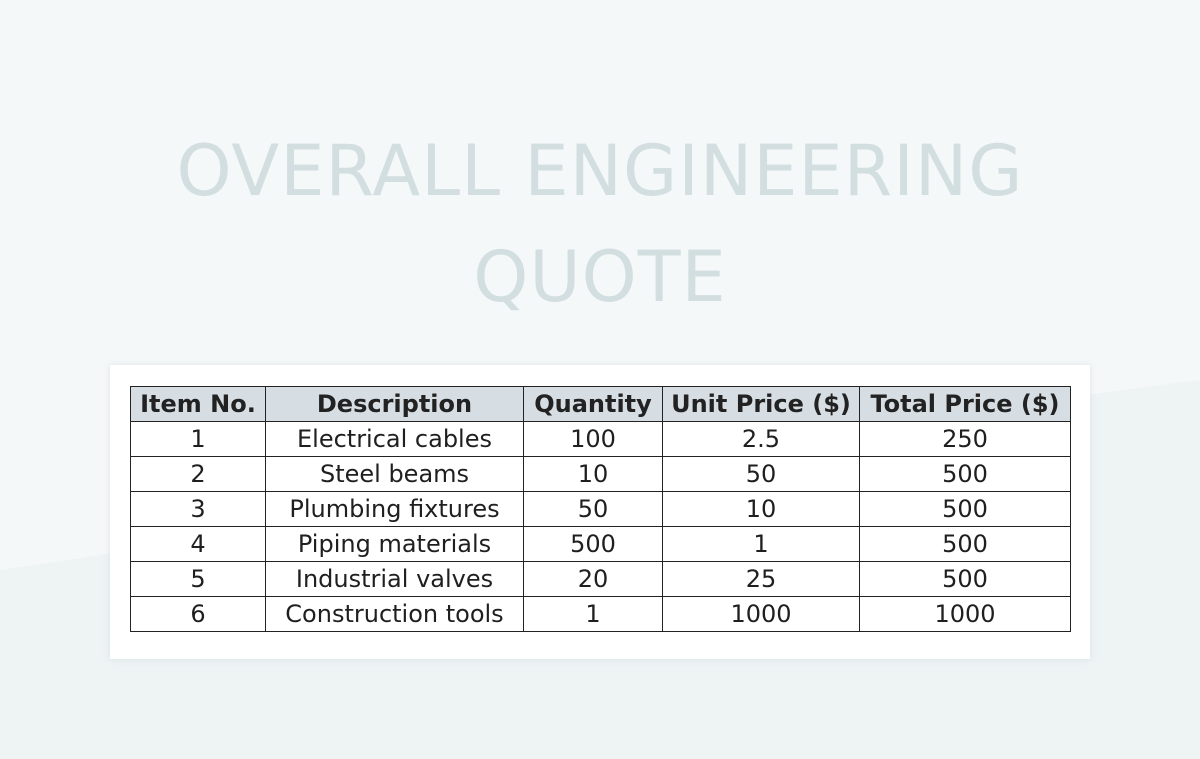 The width and height of the screenshot is (1200, 759). I want to click on cell-unit-price: 1, so click(761, 544).